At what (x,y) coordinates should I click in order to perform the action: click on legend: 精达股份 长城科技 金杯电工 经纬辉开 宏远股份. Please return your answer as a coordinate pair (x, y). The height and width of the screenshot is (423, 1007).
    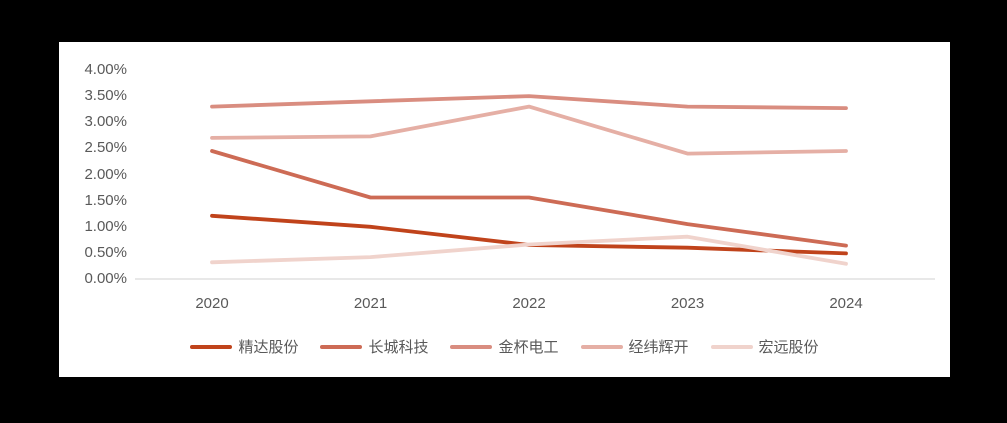
    Looking at the image, I should click on (504, 346).